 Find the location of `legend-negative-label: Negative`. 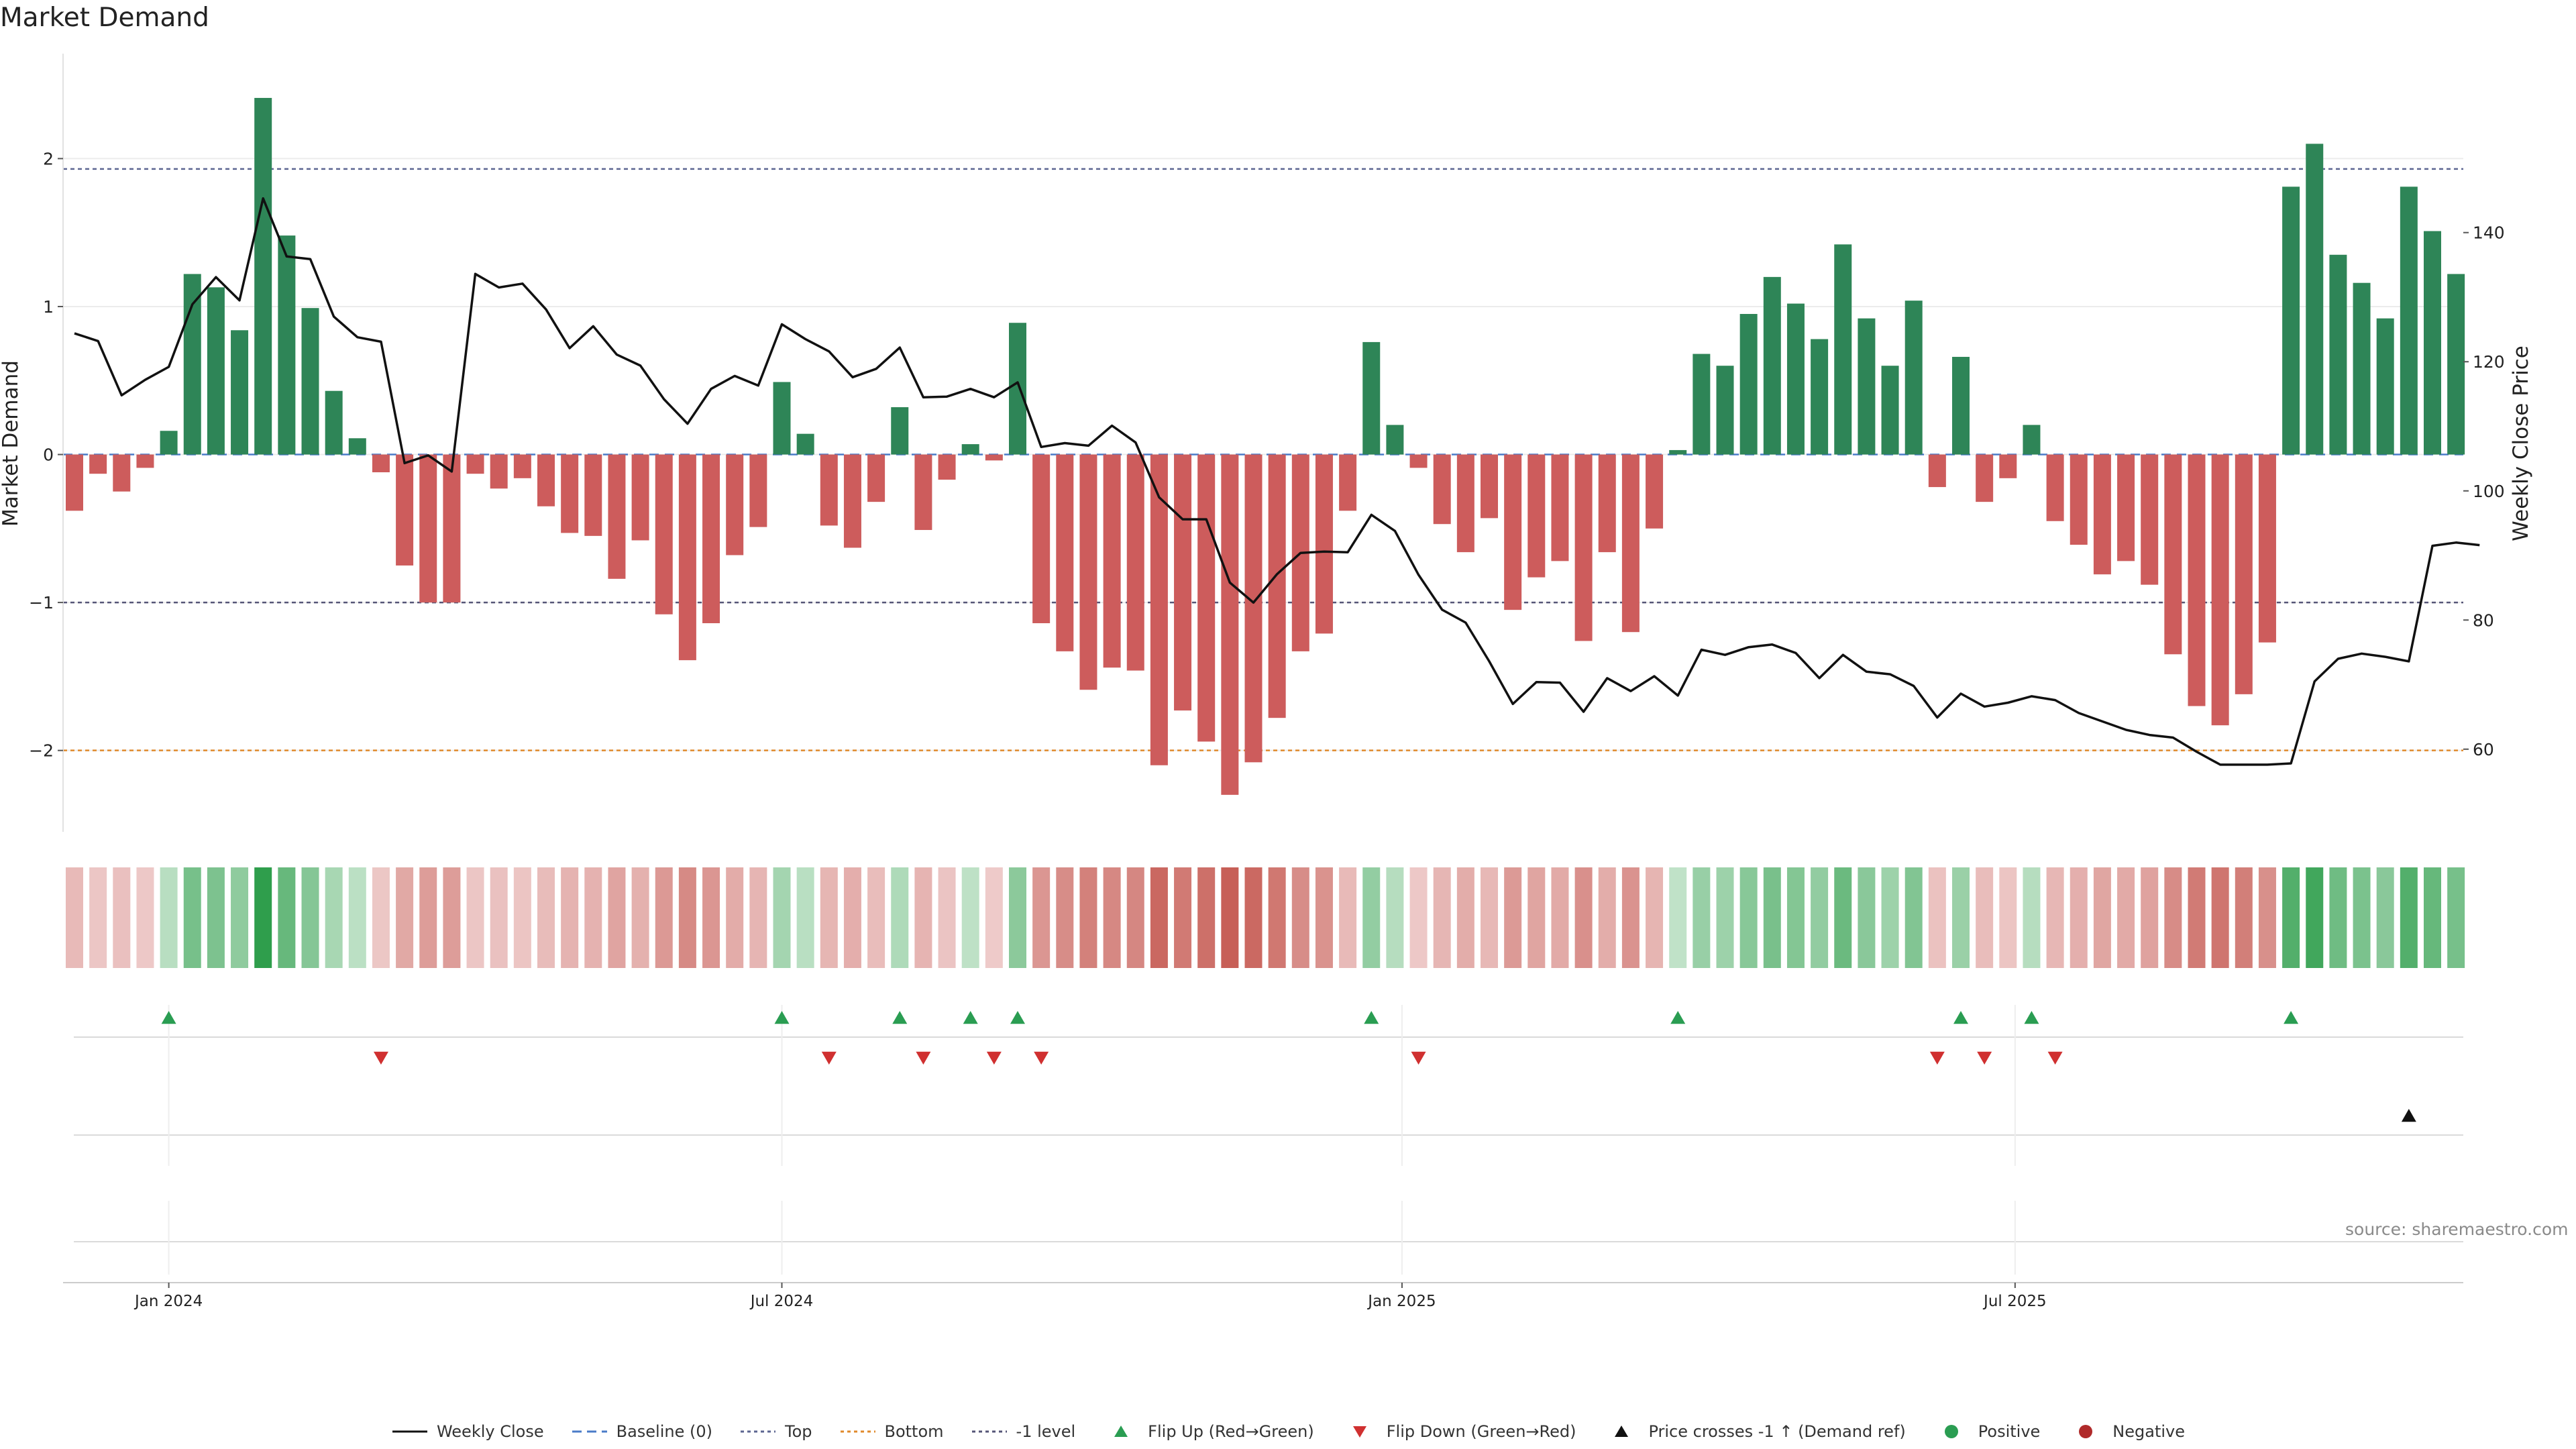

legend-negative-label: Negative is located at coordinates (2149, 1431).